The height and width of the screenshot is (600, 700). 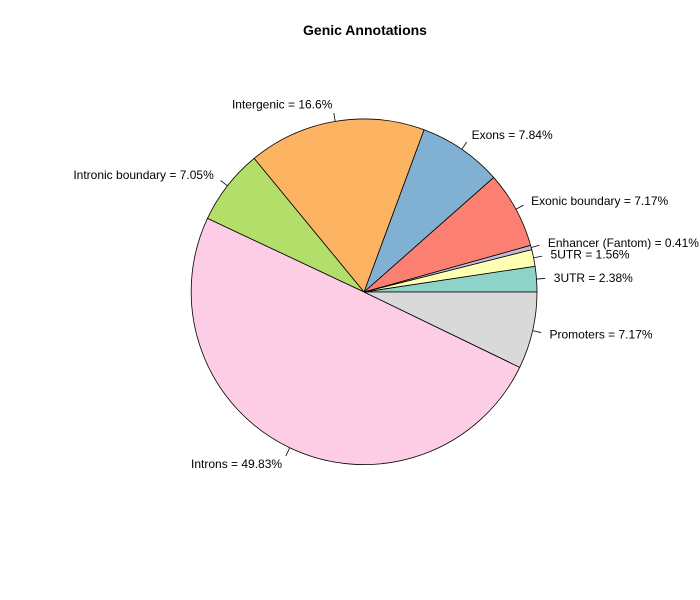 What do you see at coordinates (236, 464) in the screenshot?
I see `slice-label-introns: Introns = 49.83%` at bounding box center [236, 464].